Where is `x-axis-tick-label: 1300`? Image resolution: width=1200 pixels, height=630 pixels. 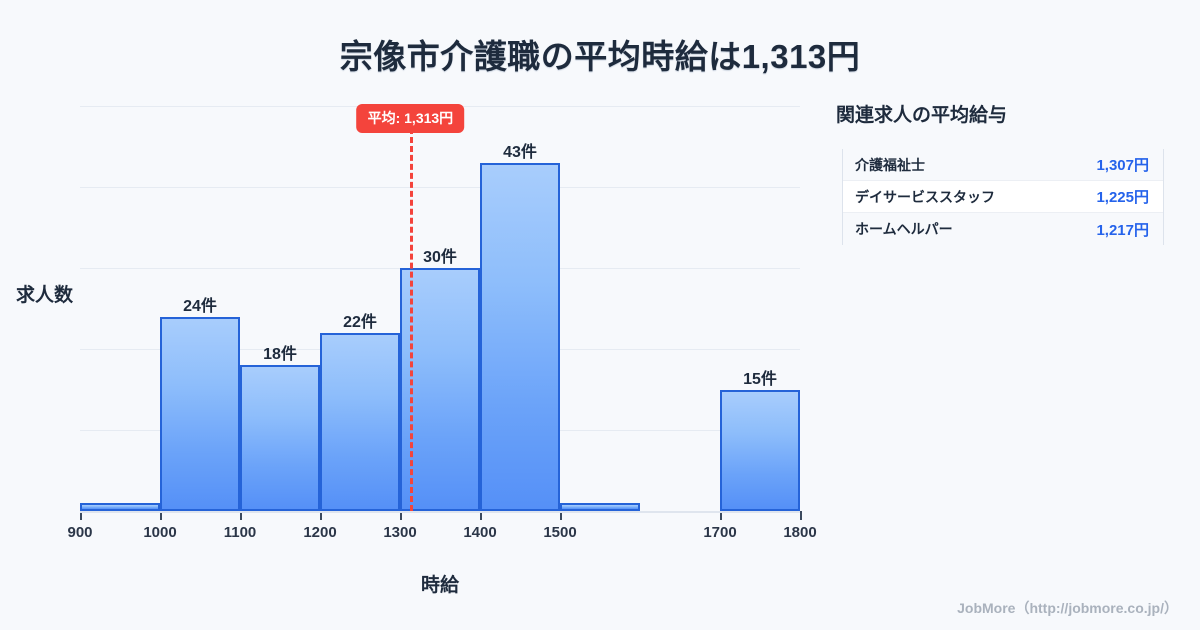
x-axis-tick-label: 1300 is located at coordinates (400, 532).